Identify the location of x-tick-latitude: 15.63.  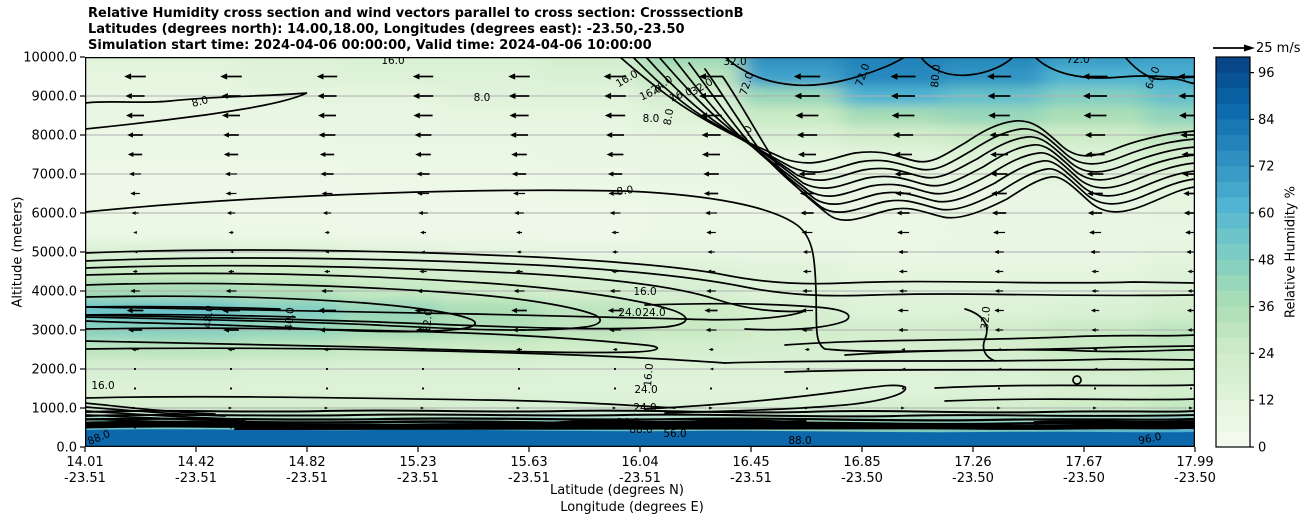
(528, 462).